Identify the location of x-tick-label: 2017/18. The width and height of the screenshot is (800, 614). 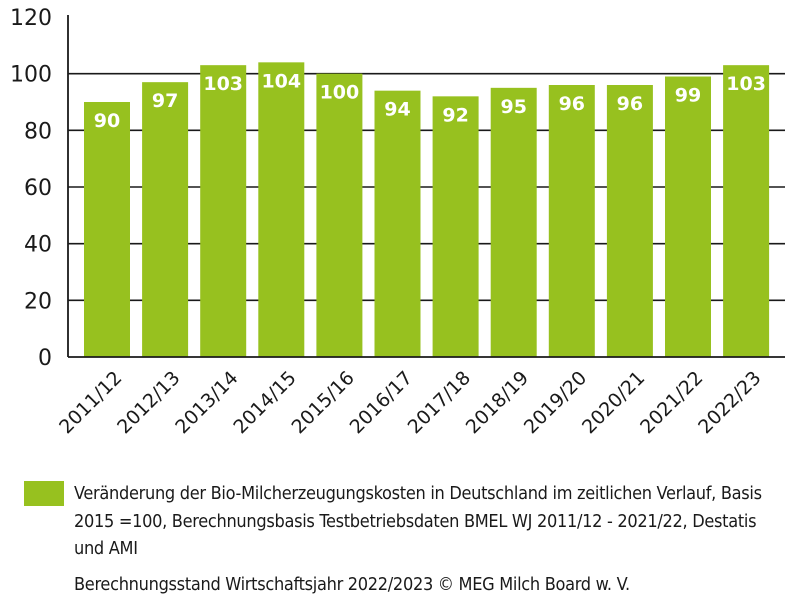
(439, 402).